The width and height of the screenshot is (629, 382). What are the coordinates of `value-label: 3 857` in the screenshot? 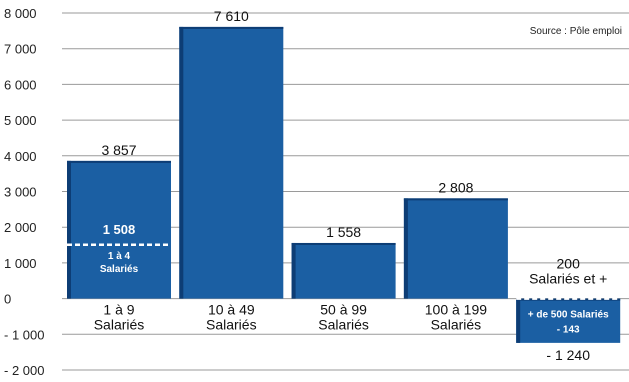 It's located at (118, 150).